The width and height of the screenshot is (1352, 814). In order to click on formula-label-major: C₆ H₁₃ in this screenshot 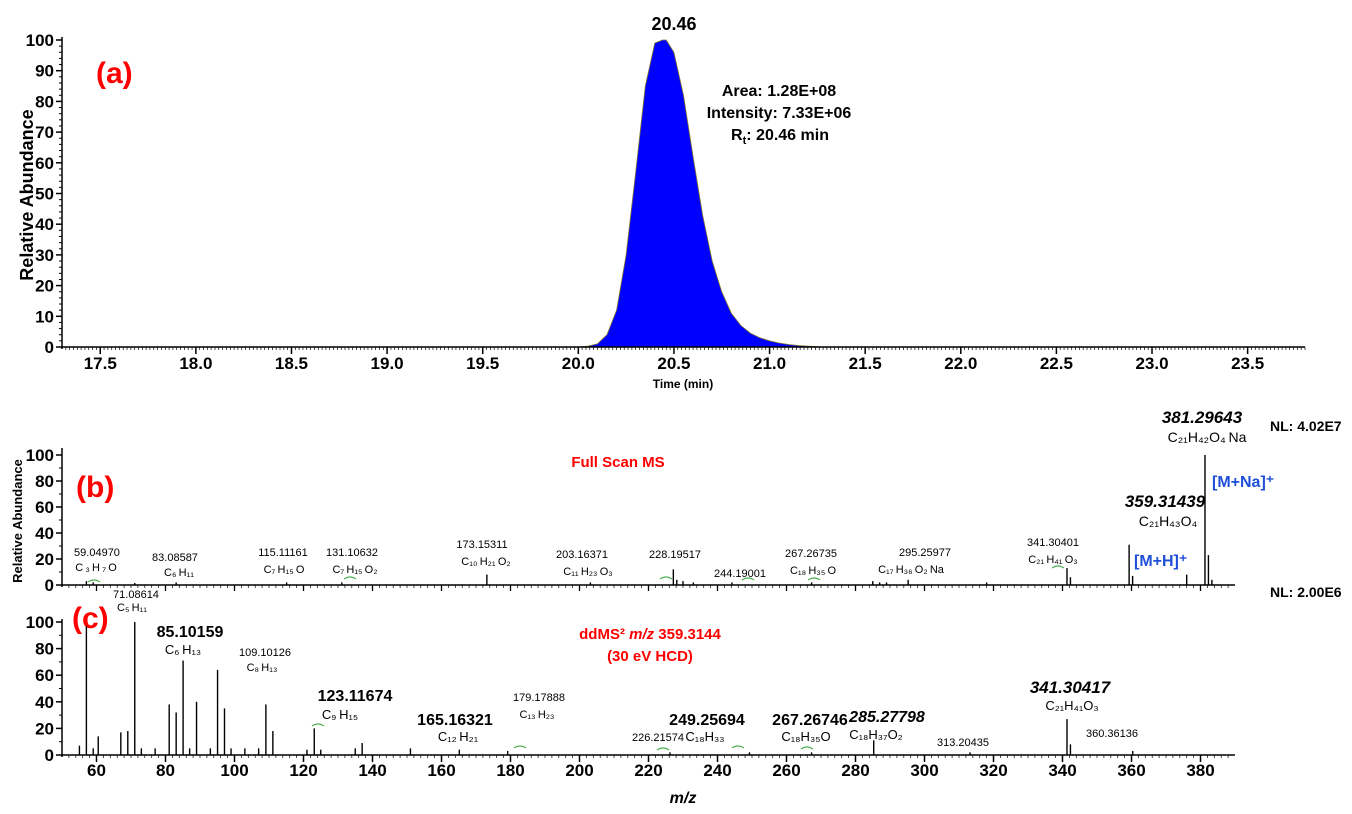, I will do `click(183, 649)`.